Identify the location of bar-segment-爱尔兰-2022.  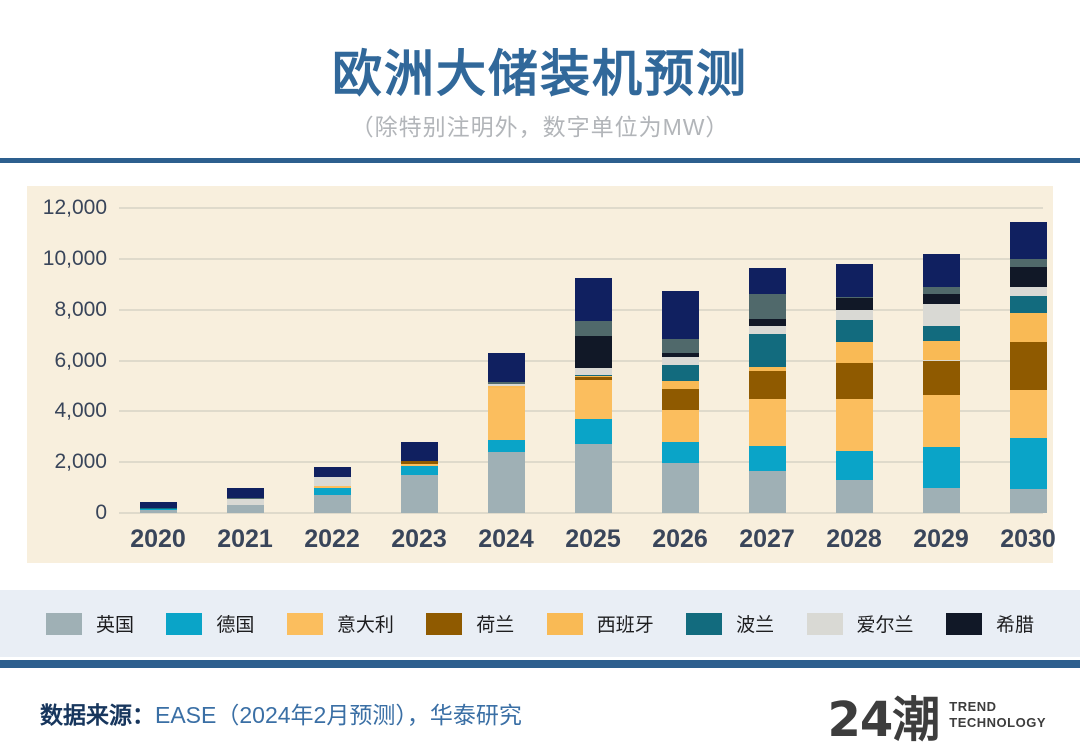
(332, 482).